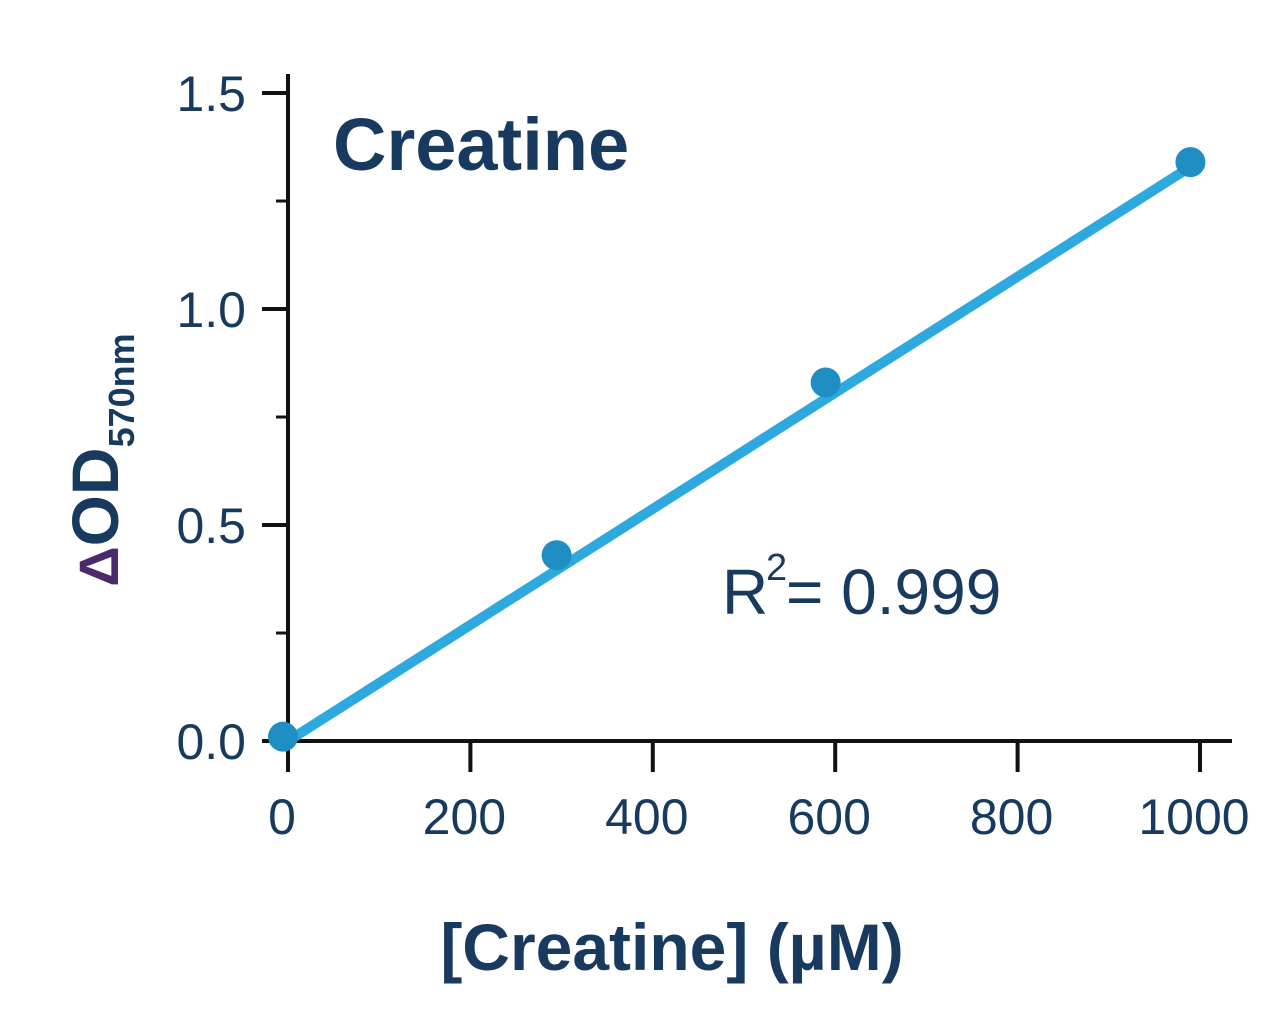  What do you see at coordinates (759, 817) in the screenshot?
I see `x-tick-labels: 0 200 400 600 800 1000` at bounding box center [759, 817].